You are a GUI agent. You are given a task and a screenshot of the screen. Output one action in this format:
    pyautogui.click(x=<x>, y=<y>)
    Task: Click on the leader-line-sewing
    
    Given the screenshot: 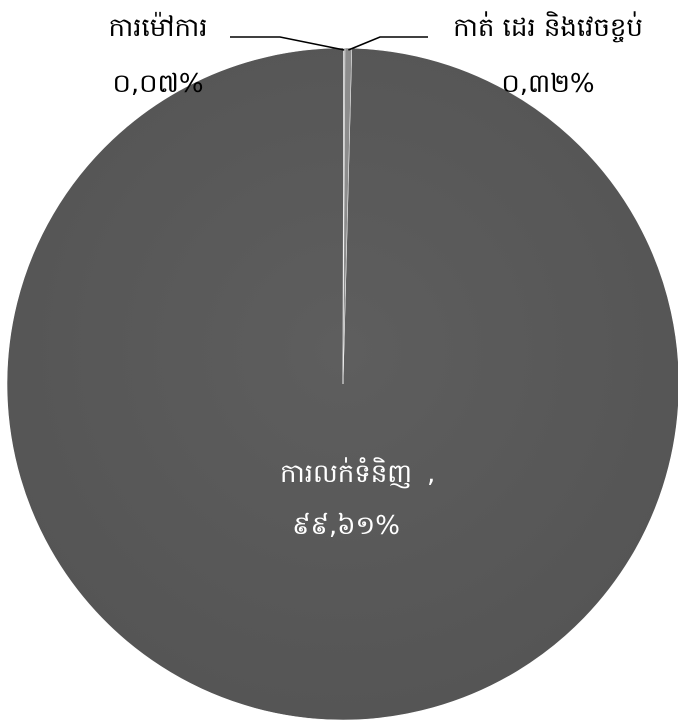 What is the action you would take?
    pyautogui.click(x=388, y=43)
    